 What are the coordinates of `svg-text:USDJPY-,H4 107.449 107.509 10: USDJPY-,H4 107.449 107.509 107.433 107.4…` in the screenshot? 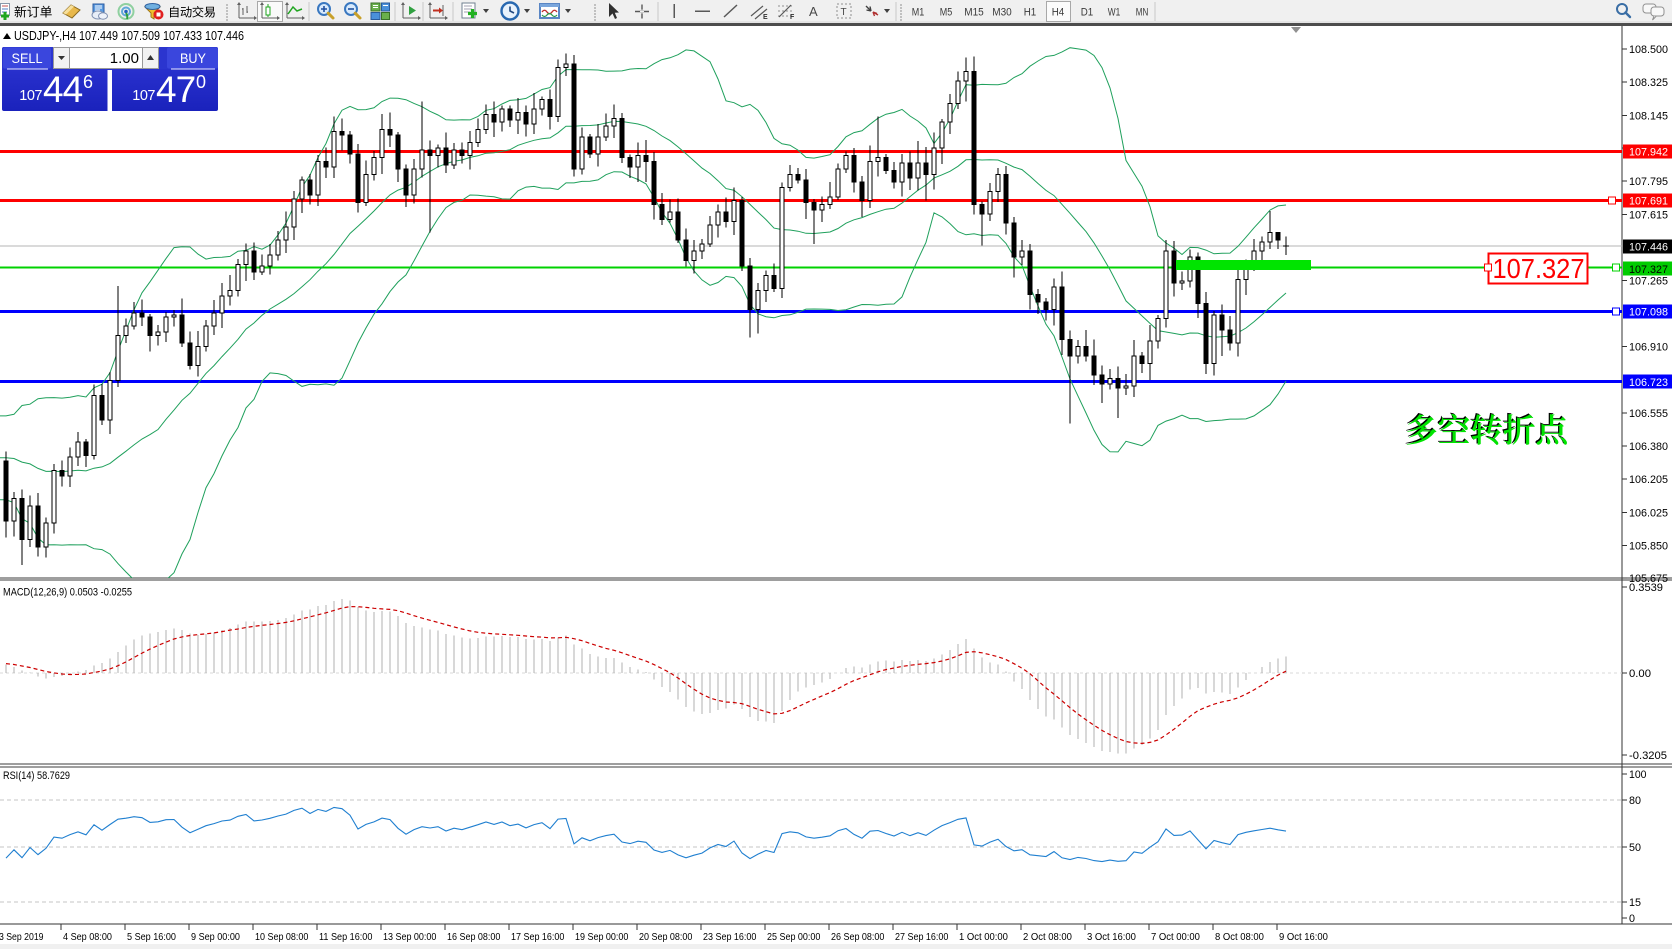 It's located at (129, 36).